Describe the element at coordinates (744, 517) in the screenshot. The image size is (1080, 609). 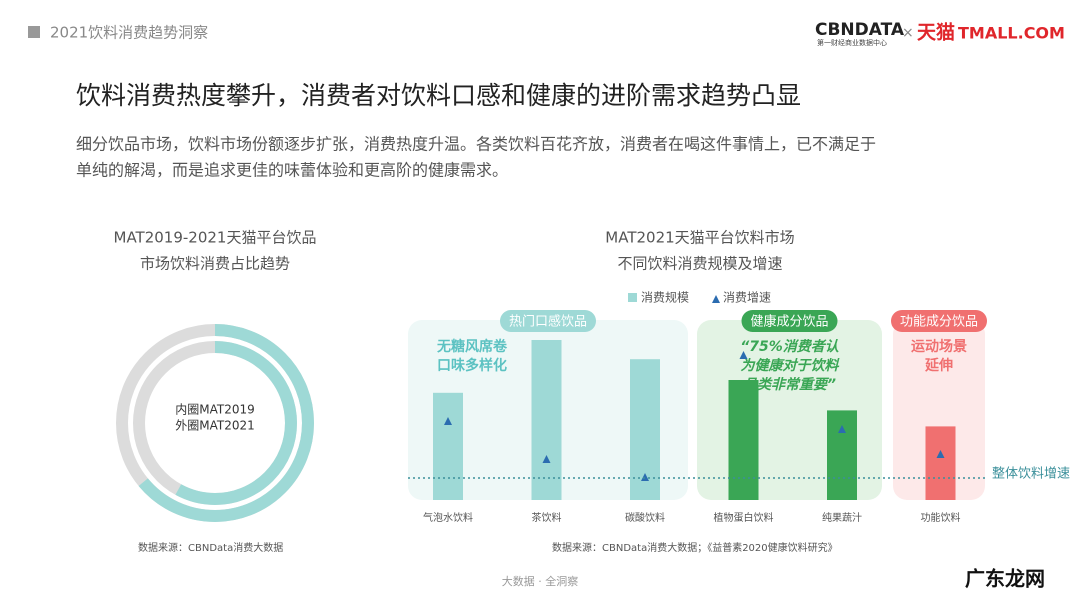
I see `x-tick-label: 植物蛋白饮料` at that location.